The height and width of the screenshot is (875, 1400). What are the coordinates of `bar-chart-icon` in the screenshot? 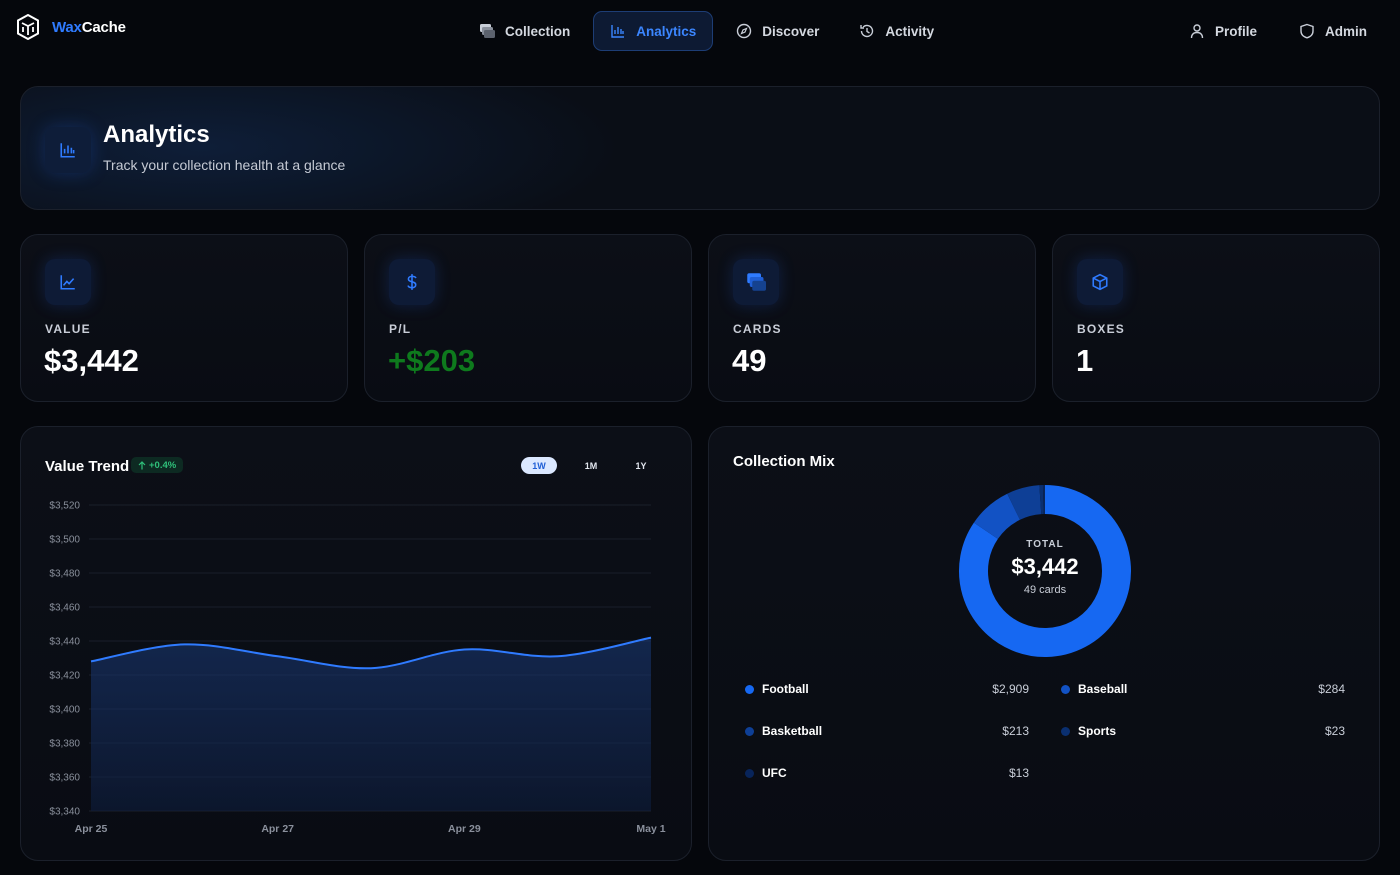 It's located at (618, 31).